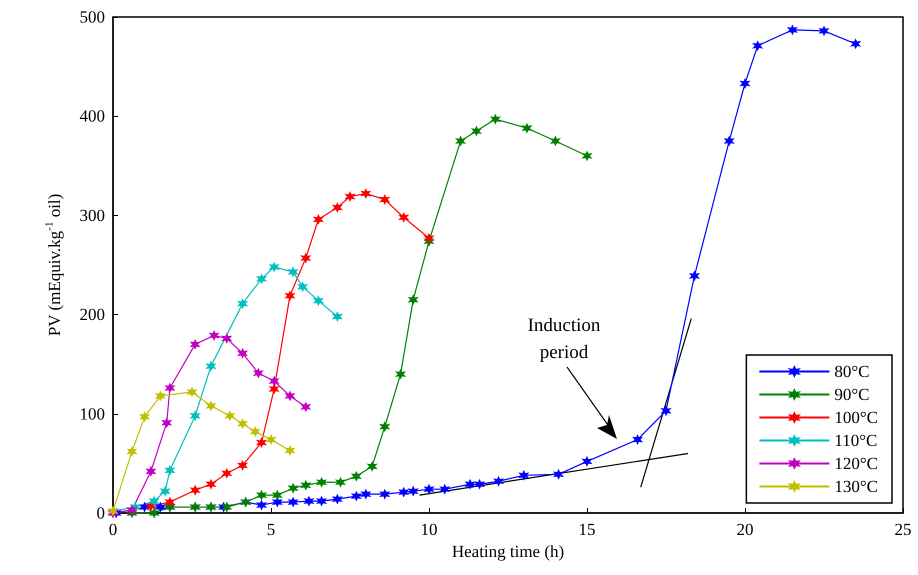 The width and height of the screenshot is (918, 575). I want to click on y-tick-label: 500, so click(92, 17).